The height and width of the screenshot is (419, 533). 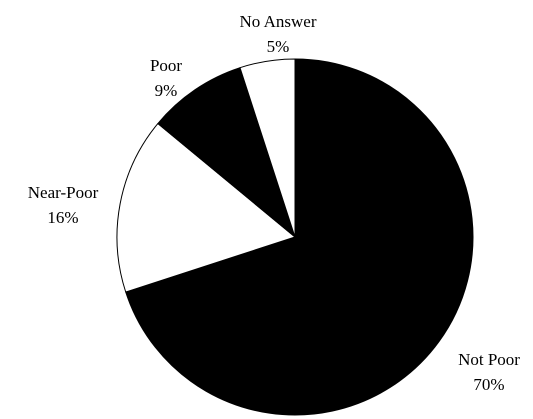 I want to click on pie-slice-near-poor, so click(x=206, y=208).